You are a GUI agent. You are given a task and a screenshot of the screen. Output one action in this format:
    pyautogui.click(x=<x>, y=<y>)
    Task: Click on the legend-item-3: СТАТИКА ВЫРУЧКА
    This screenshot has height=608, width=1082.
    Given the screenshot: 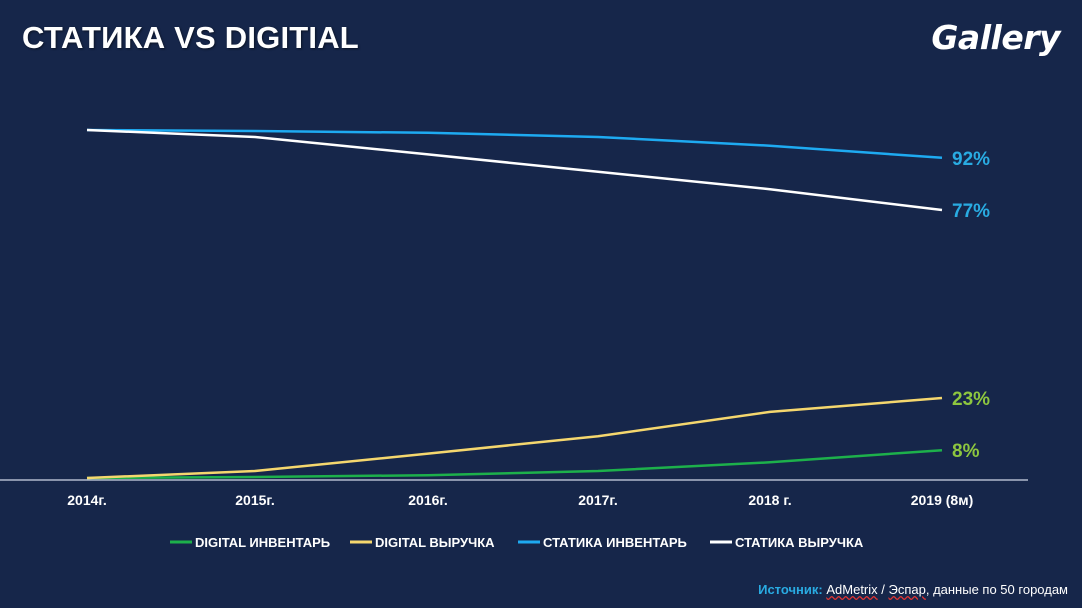 What is the action you would take?
    pyautogui.click(x=787, y=542)
    